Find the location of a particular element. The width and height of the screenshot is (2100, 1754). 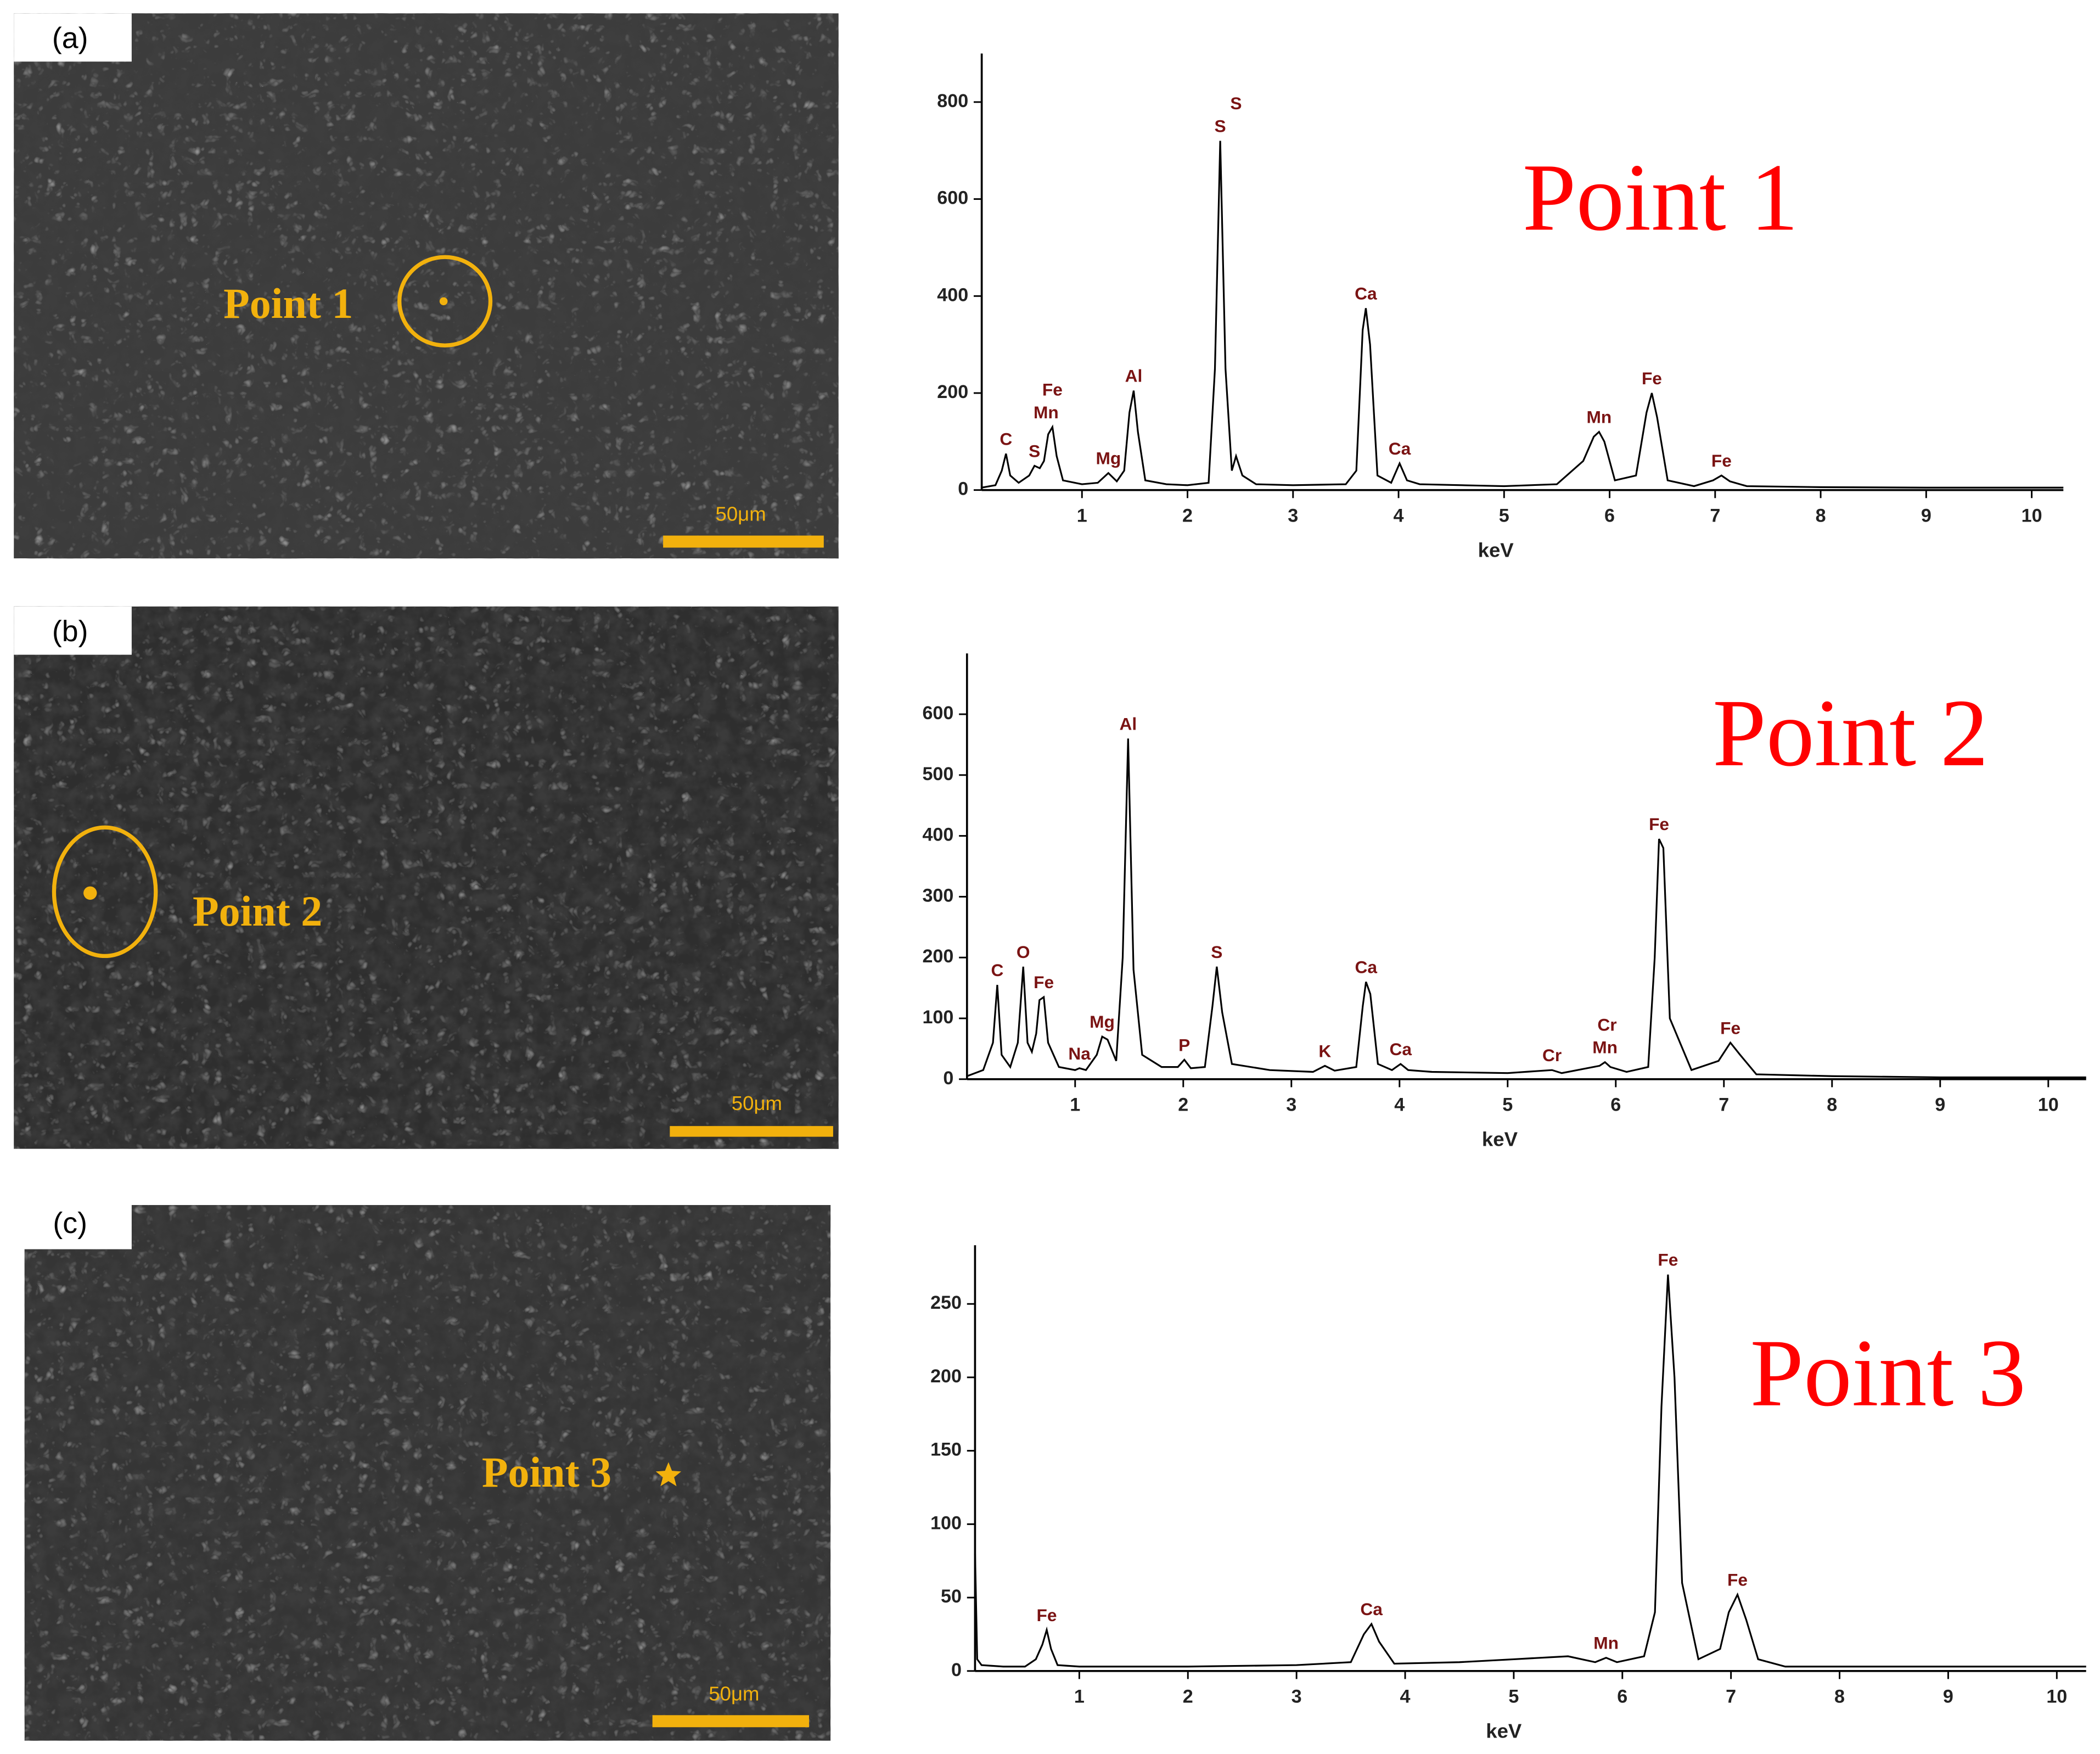

point-label: Point 3 is located at coordinates (546, 1472).